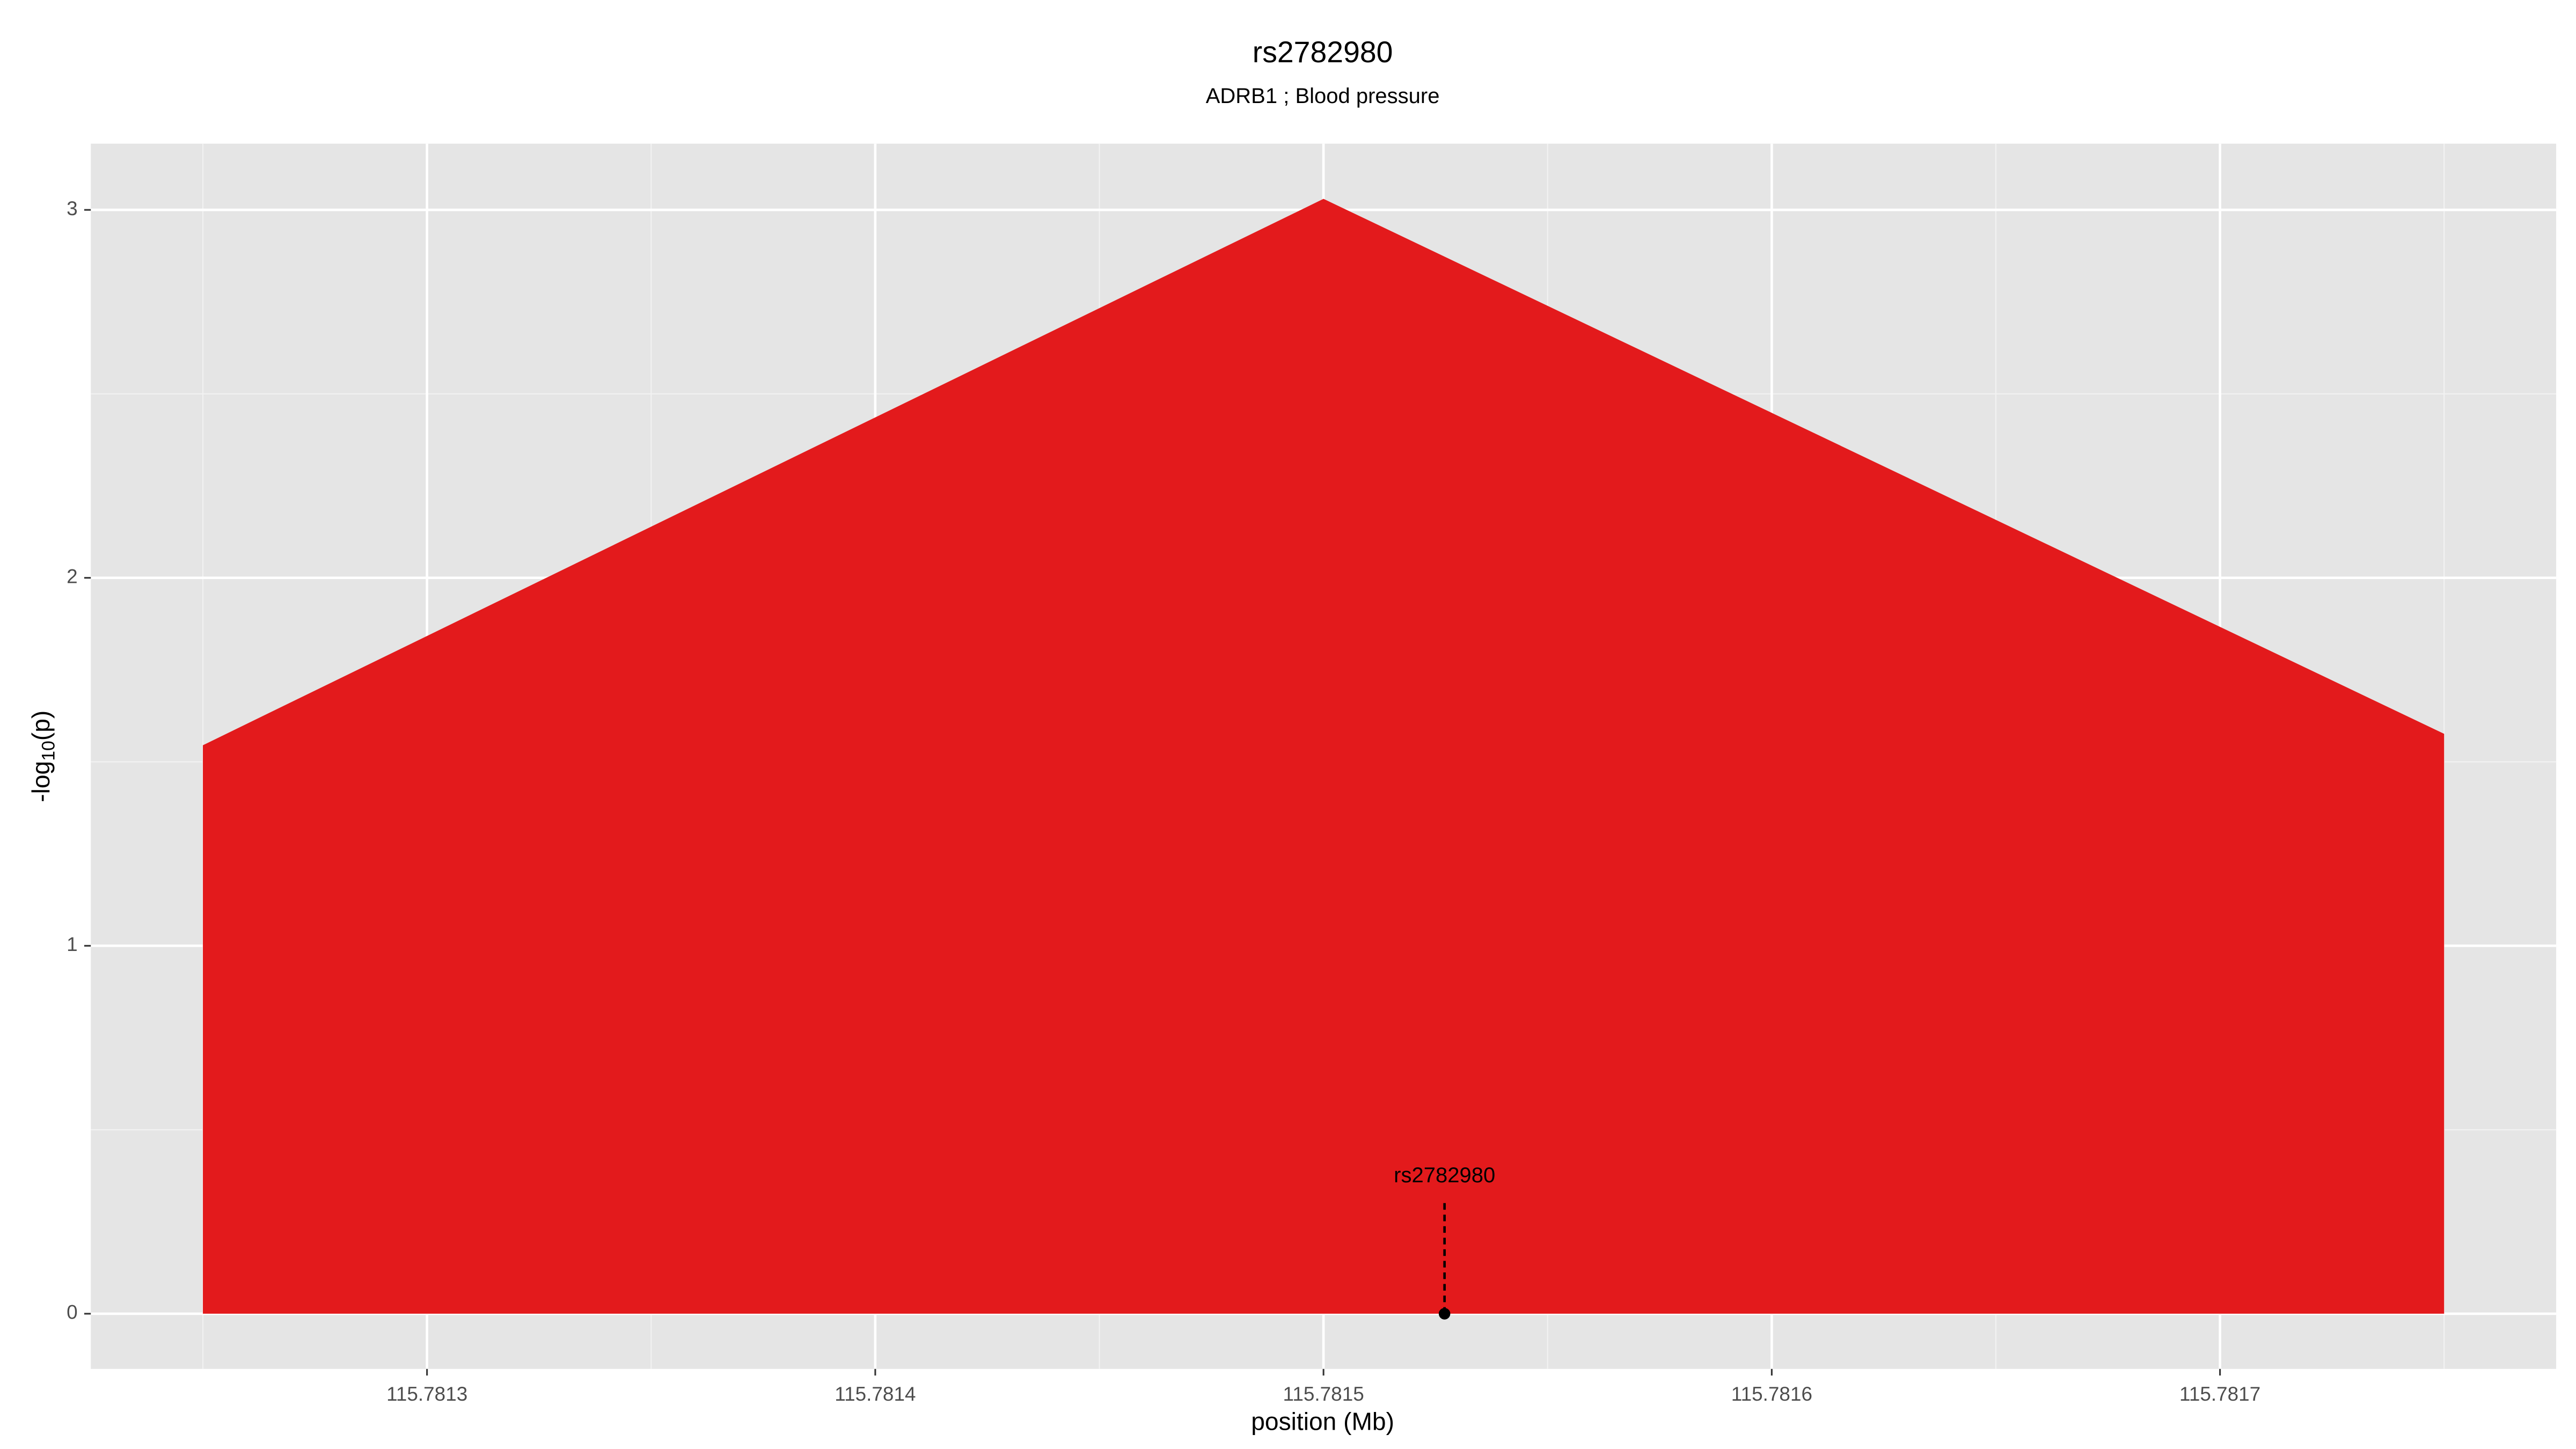 The width and height of the screenshot is (2576, 1449). I want to click on y-label-part: -log, so click(41, 781).